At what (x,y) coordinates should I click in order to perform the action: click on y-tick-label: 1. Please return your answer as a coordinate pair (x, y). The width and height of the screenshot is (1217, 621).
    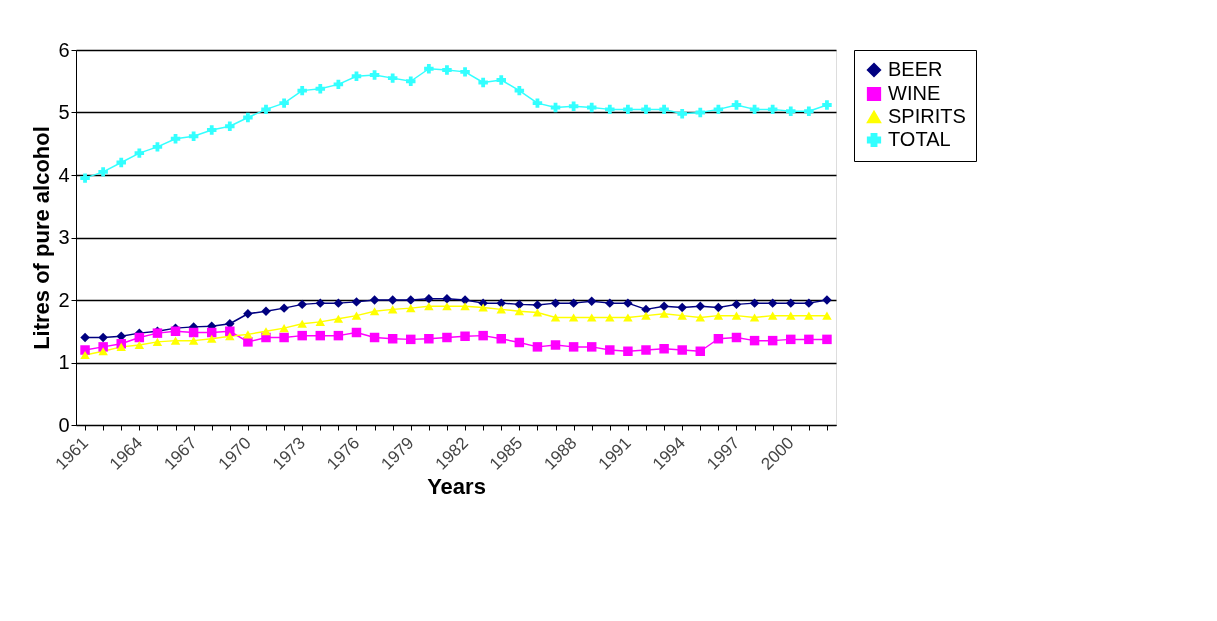
    Looking at the image, I should click on (64, 362).